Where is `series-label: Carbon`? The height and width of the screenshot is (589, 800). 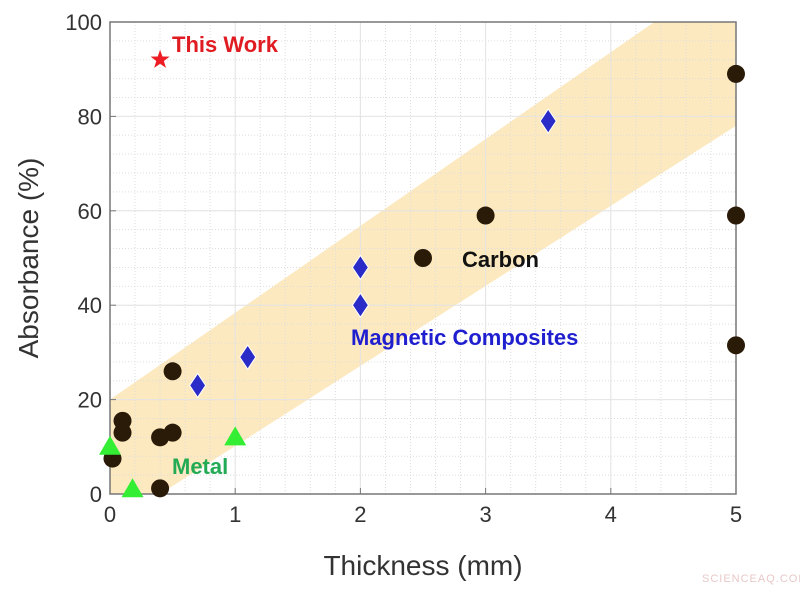 series-label: Carbon is located at coordinates (500, 259).